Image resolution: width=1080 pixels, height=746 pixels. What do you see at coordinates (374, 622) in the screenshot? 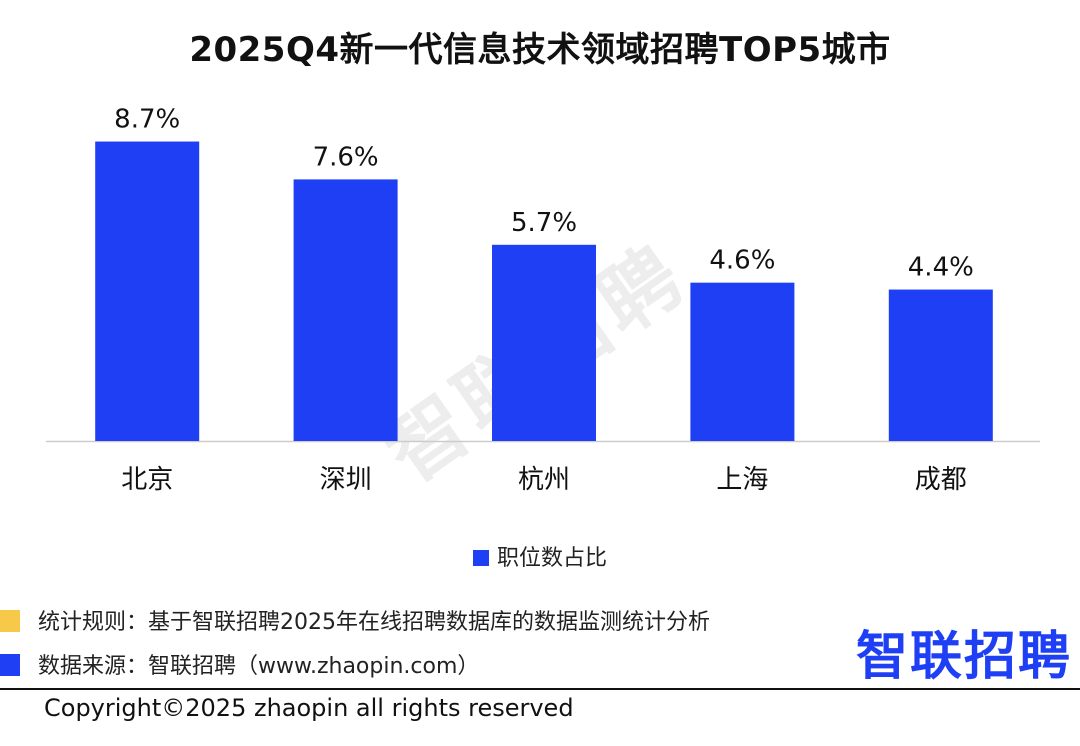
I see `note-rule-text: 统计规则：基于智联招聘2025年在线招聘数据库的数据监测统计分析` at bounding box center [374, 622].